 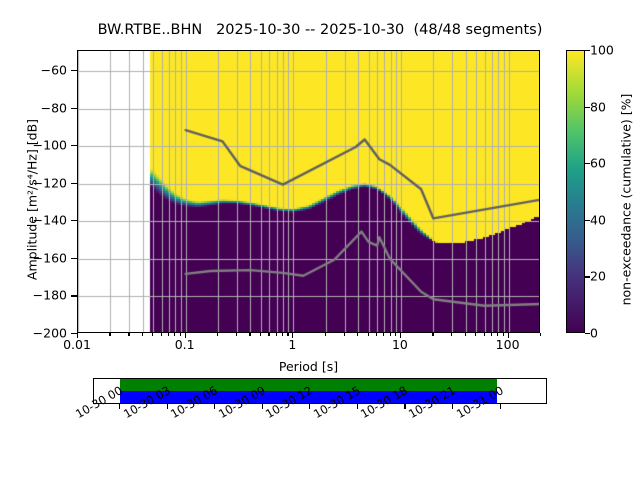 I want to click on colorbar-tick-label: 80, so click(x=598, y=107).